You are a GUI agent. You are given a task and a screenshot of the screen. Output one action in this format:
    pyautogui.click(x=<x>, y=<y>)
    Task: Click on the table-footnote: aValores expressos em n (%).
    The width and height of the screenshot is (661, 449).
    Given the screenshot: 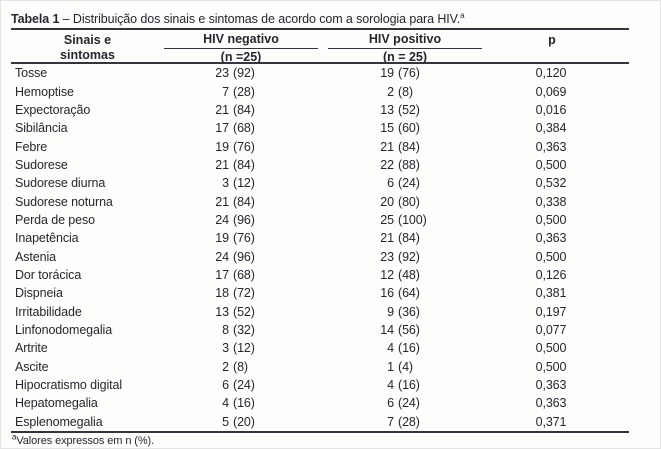 What is the action you would take?
    pyautogui.click(x=83, y=440)
    